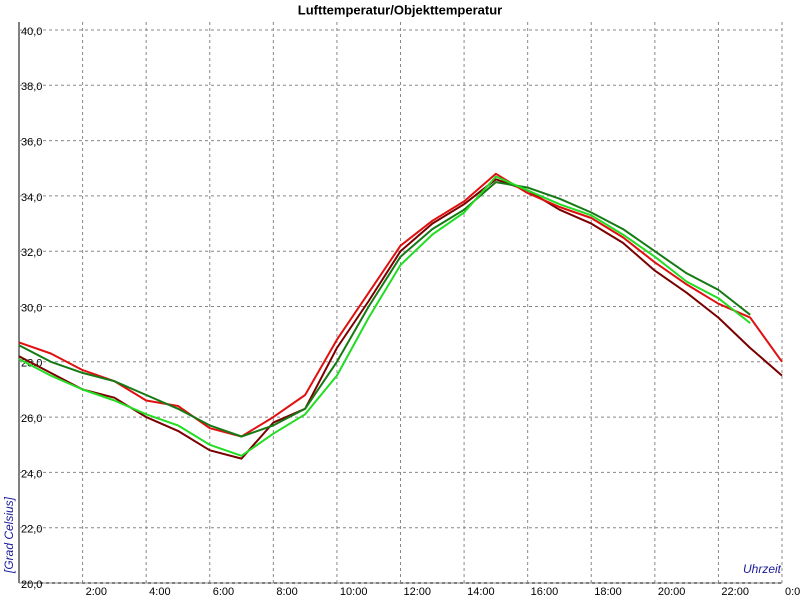 The height and width of the screenshot is (600, 800). I want to click on y-tick-label: 40,0, so click(31, 32).